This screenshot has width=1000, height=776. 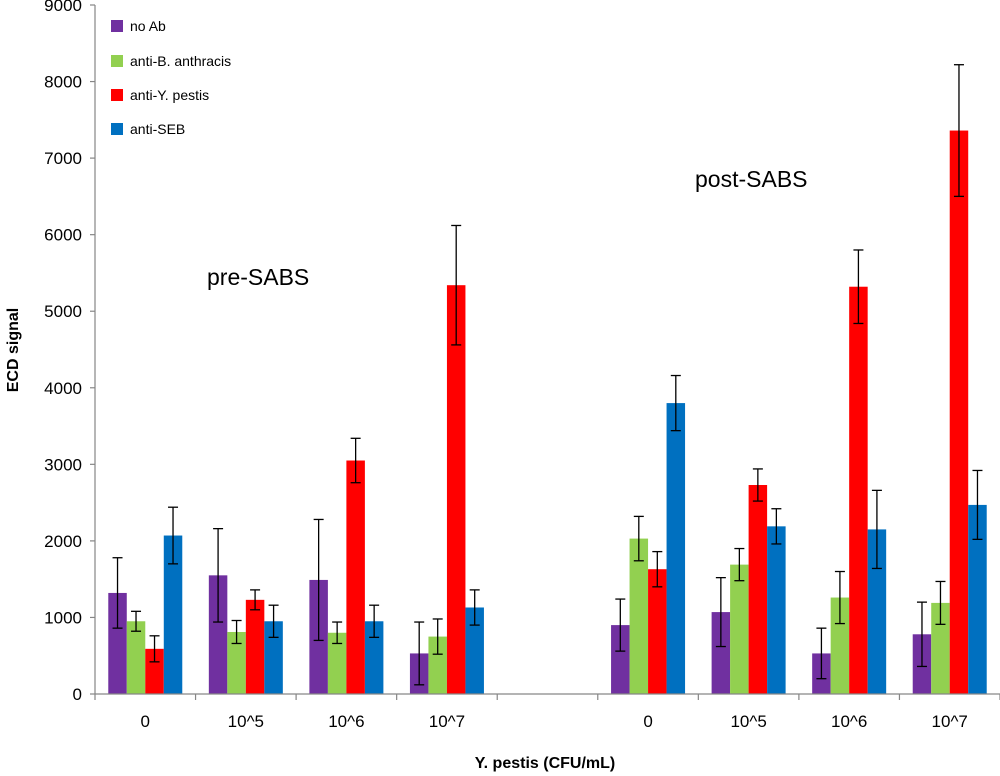 I want to click on y-tick-label: 0, so click(x=77, y=694).